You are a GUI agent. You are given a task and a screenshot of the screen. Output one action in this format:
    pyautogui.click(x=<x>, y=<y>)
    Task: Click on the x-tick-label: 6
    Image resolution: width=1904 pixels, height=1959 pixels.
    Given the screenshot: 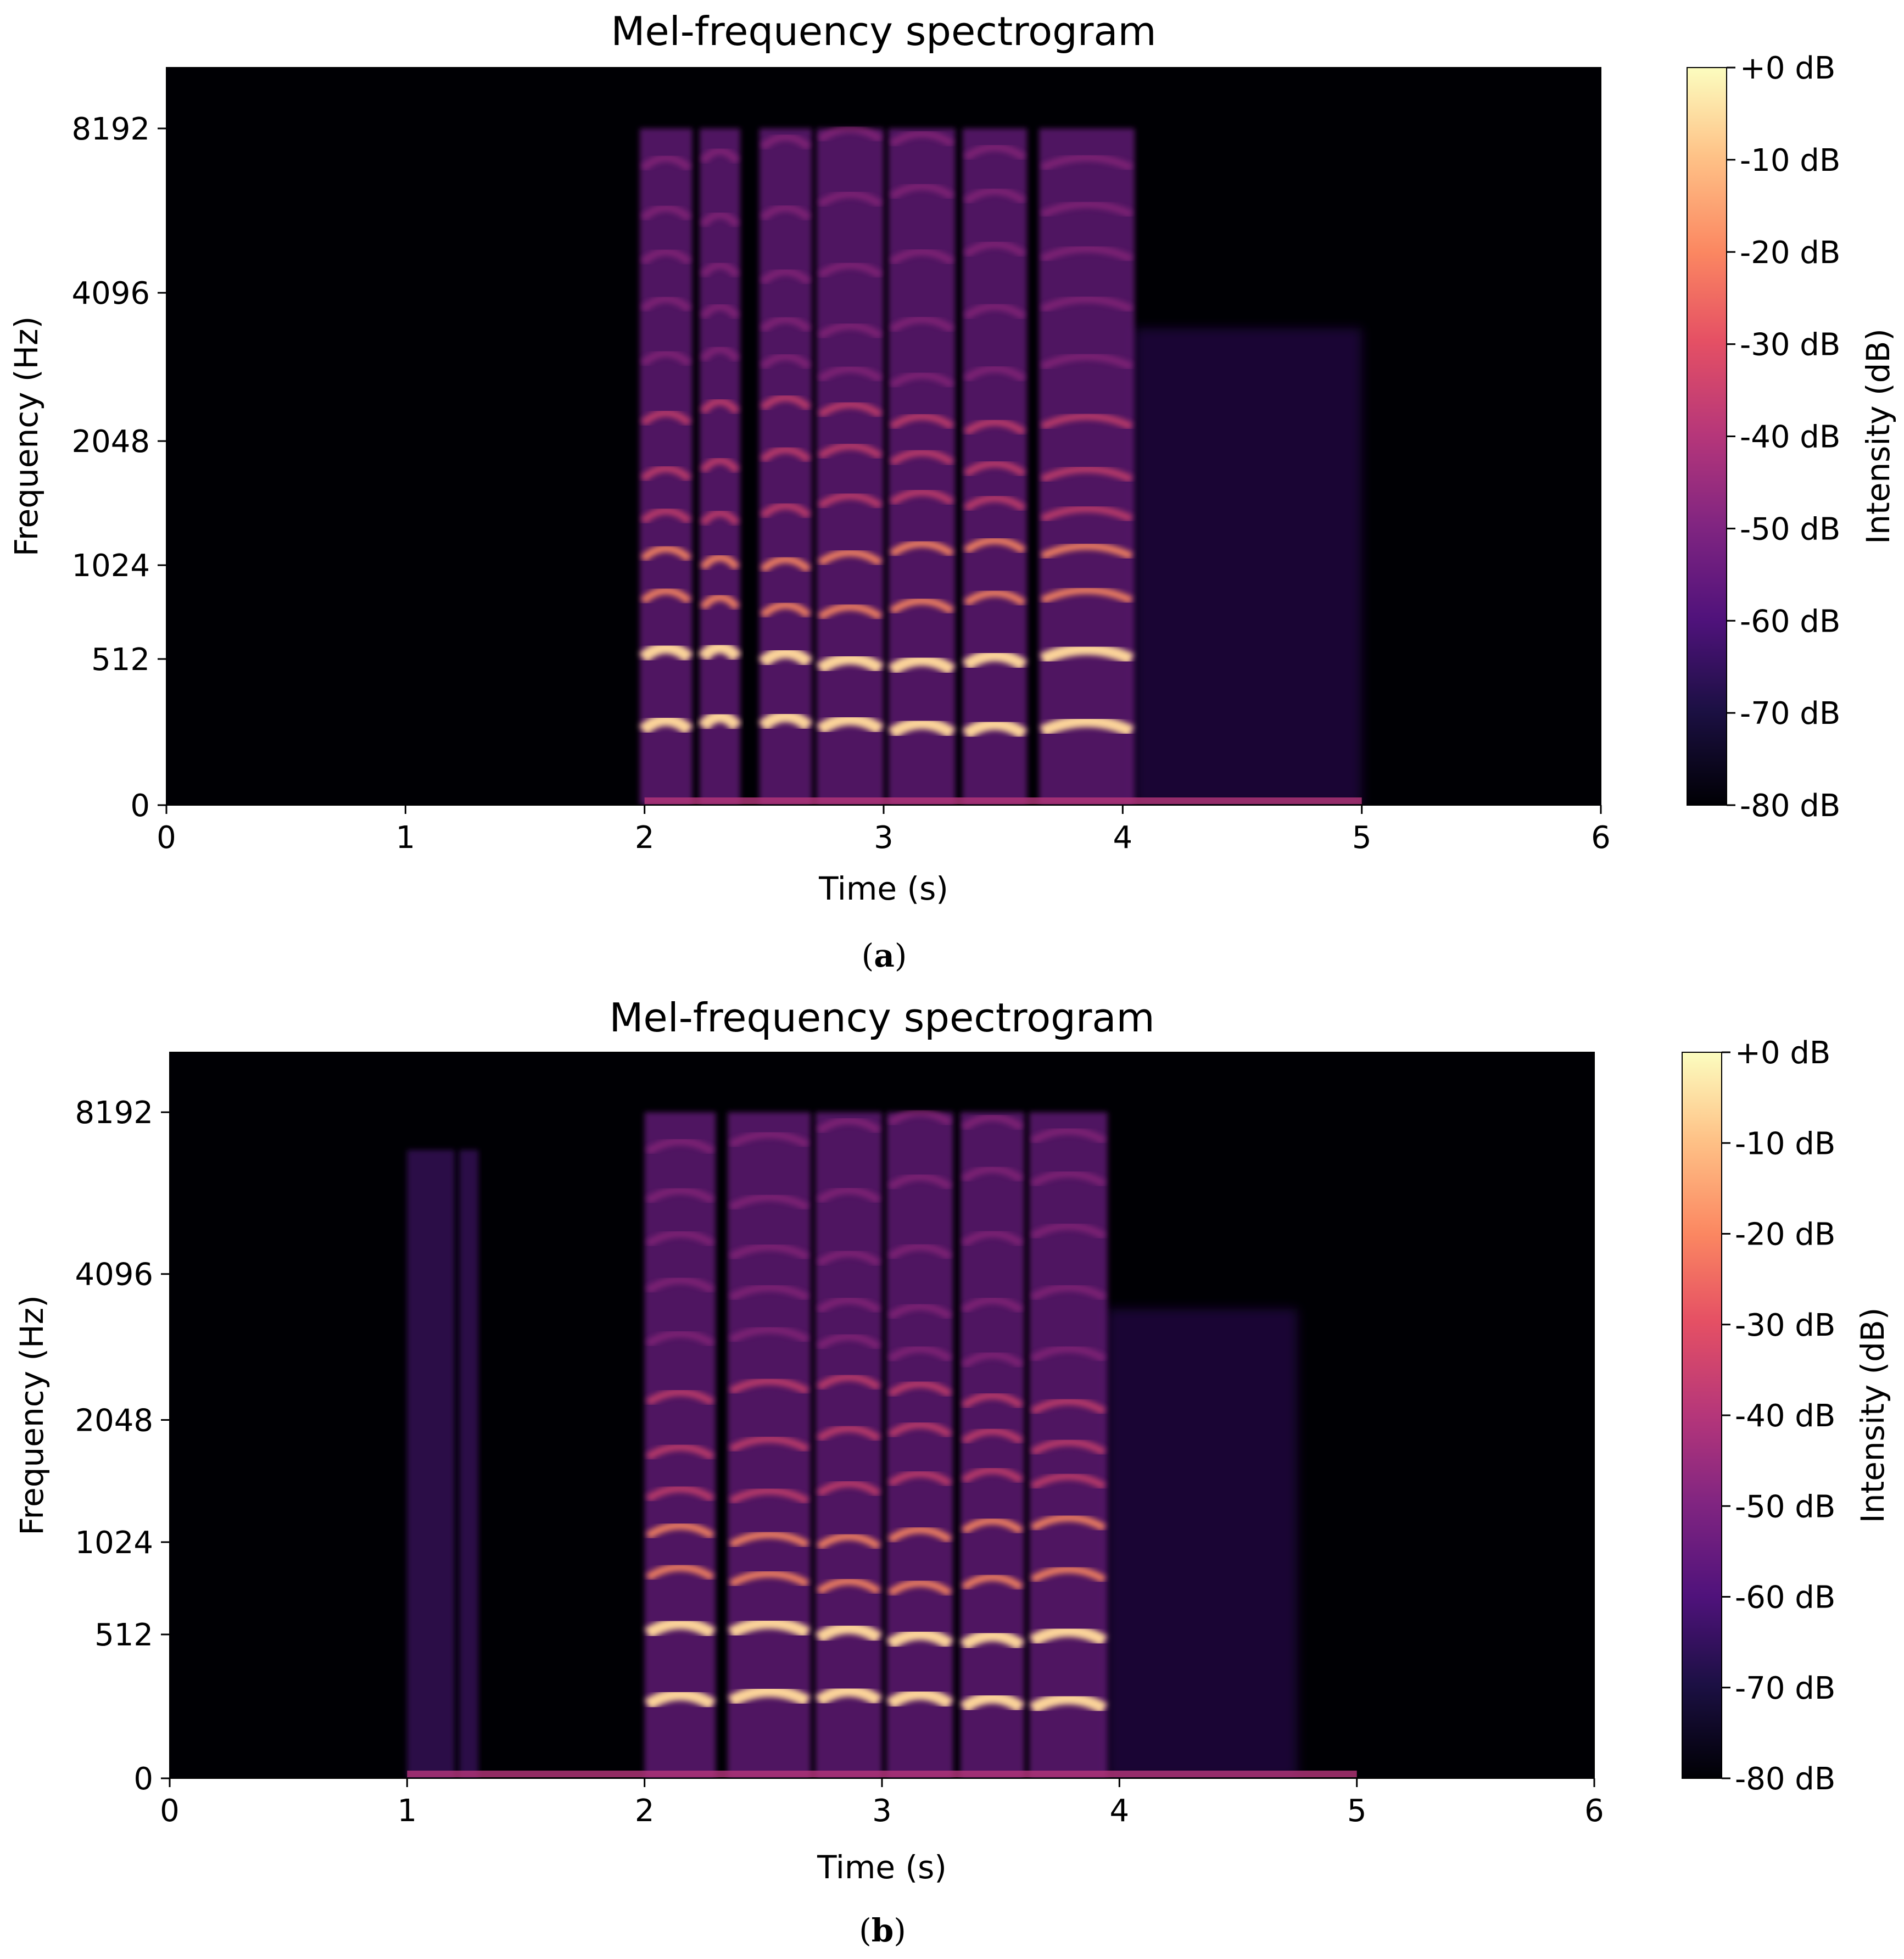 What is the action you would take?
    pyautogui.click(x=1594, y=1811)
    